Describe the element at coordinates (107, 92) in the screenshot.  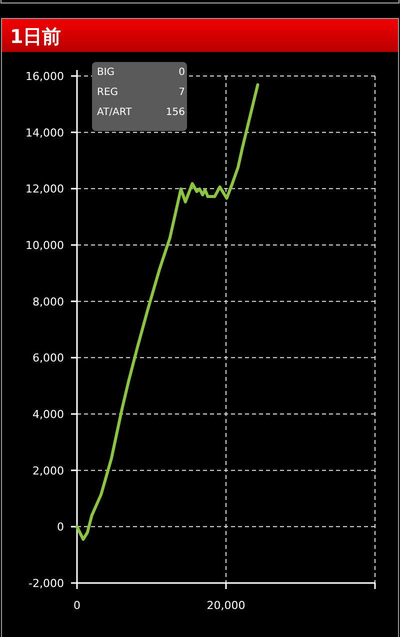
I see `annotation: REG` at that location.